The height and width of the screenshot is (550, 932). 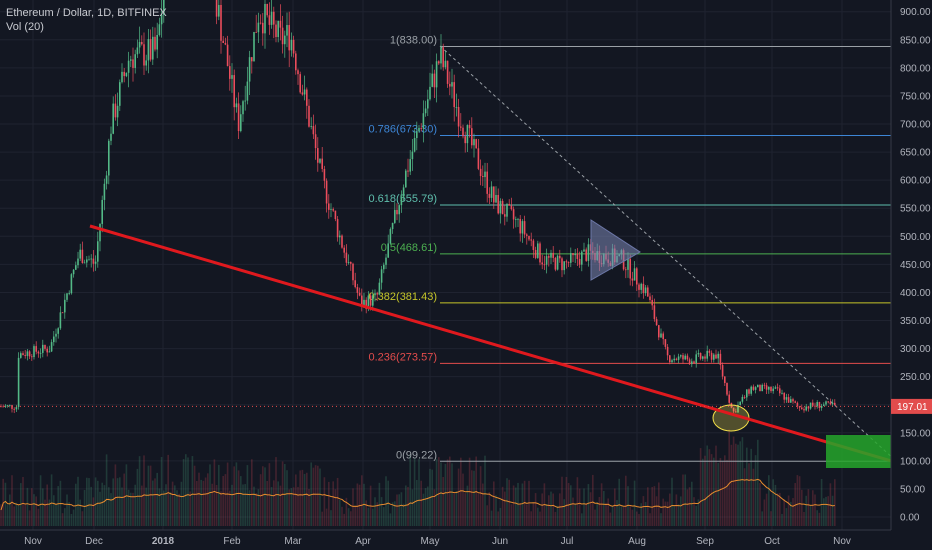 I want to click on last-price-label: 197.01, so click(x=912, y=407).